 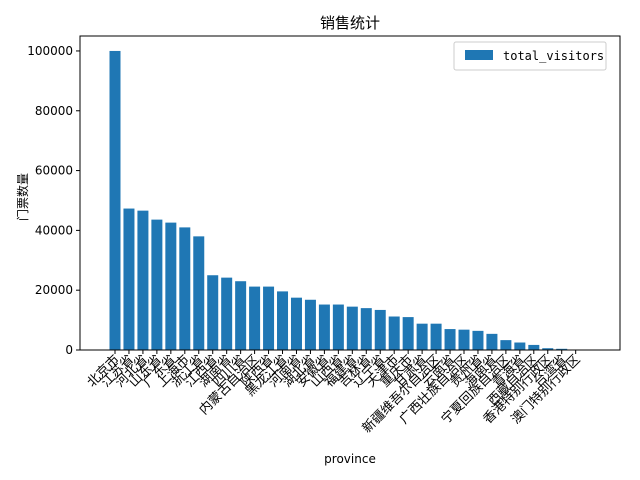 I want to click on y-tick-label: 40000, so click(x=54, y=230).